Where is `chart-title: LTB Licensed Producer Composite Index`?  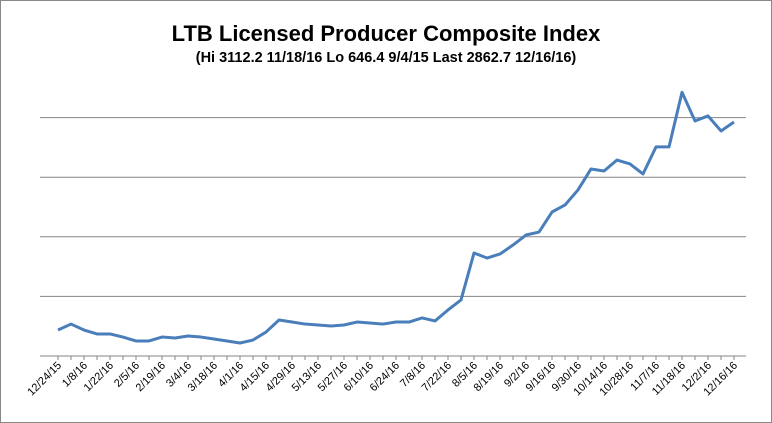
chart-title: LTB Licensed Producer Composite Index is located at coordinates (386, 33).